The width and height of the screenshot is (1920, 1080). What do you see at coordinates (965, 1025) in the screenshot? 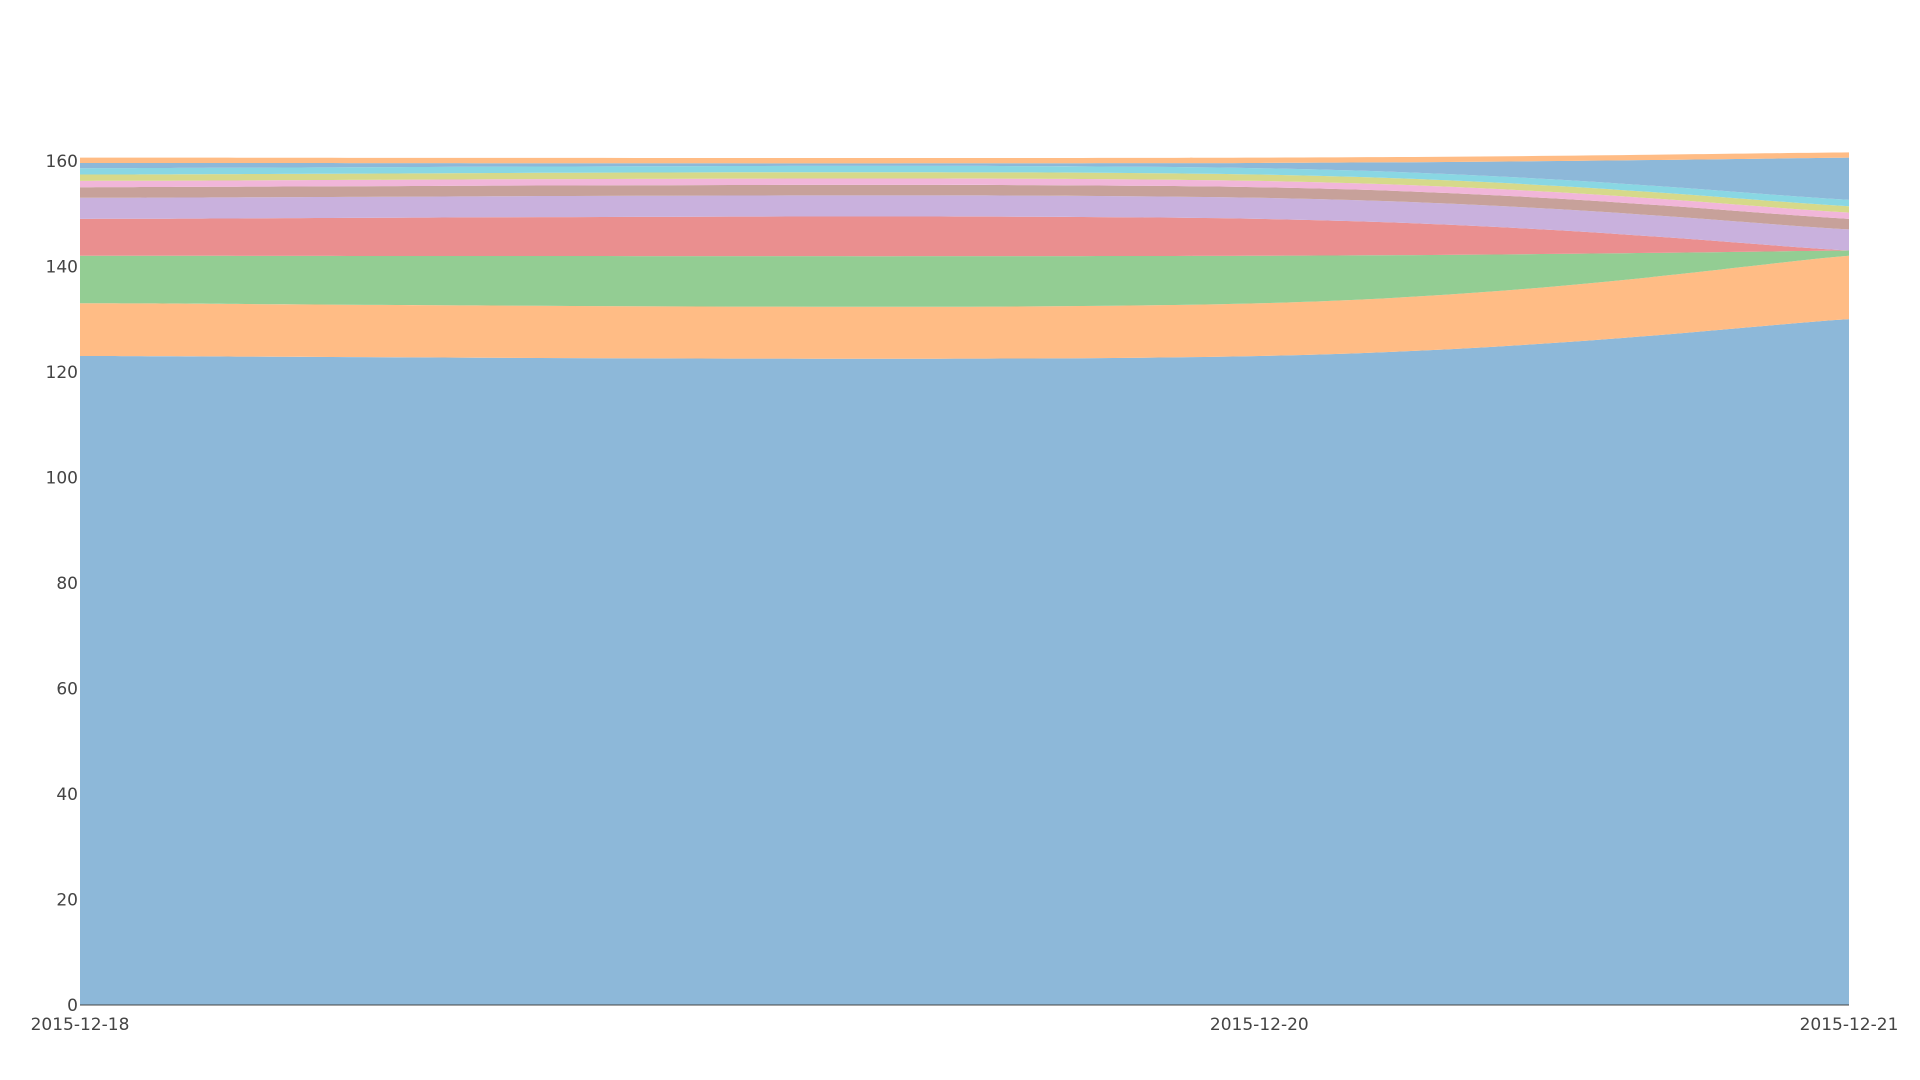
I see `x-axis-ticks: 2015-12-18 2015-12-20 2015-12-21` at bounding box center [965, 1025].